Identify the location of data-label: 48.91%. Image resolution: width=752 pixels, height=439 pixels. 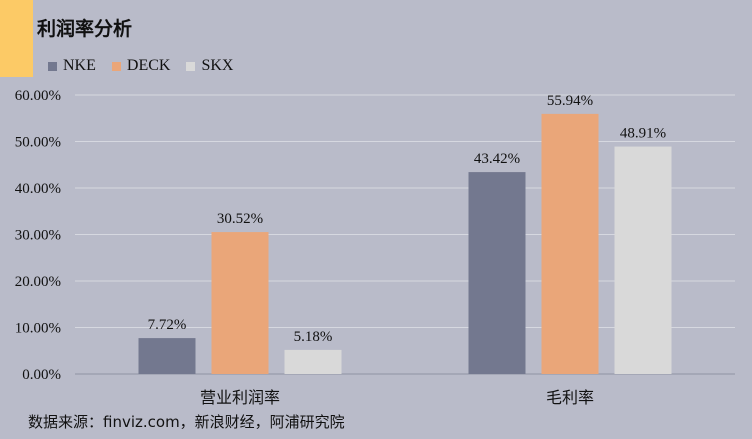
(643, 134).